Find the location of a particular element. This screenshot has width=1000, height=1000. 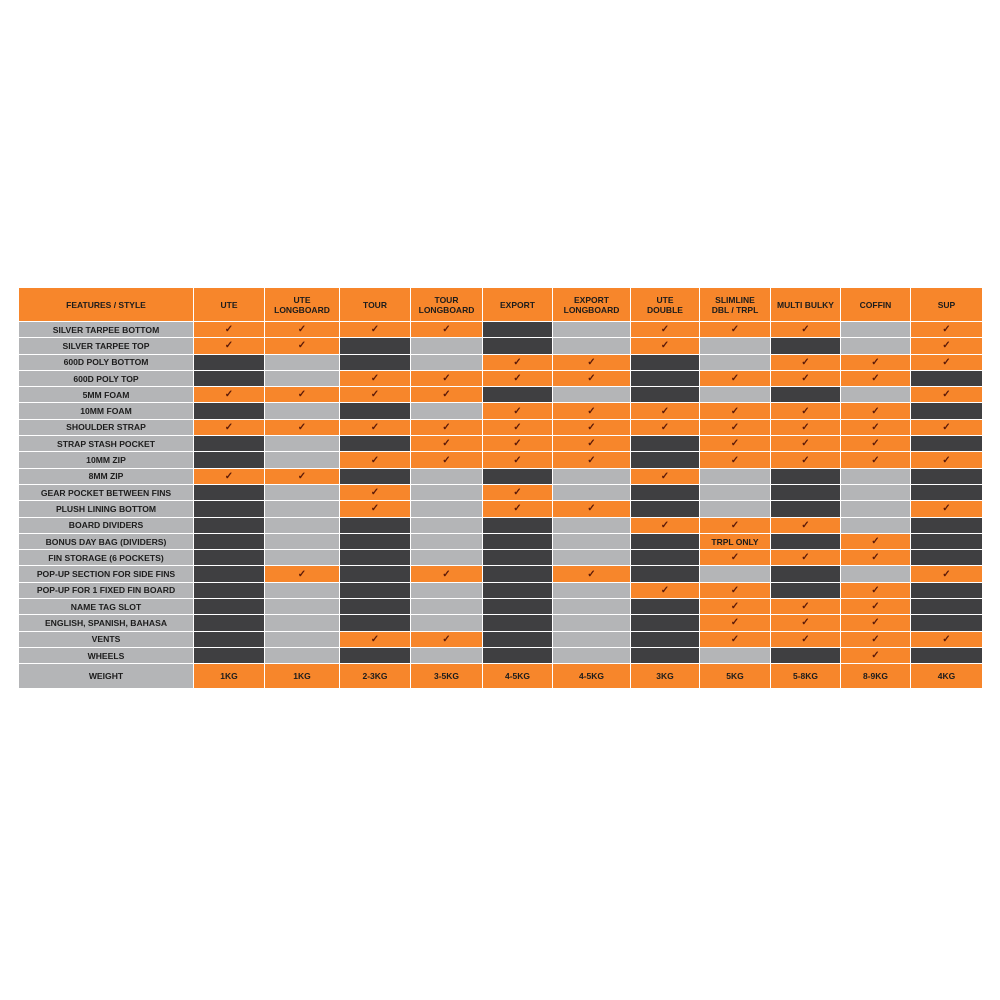

feature-label: GEAR POCKET BETWEEN FINS is located at coordinates (106, 492).